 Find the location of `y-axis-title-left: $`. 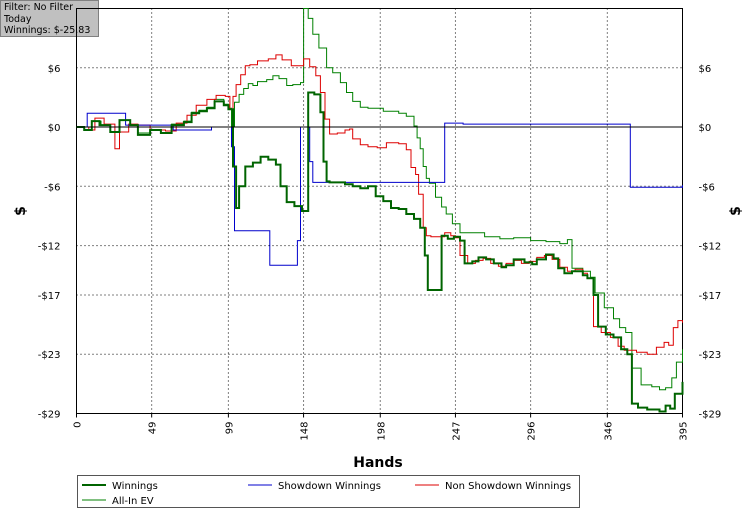

y-axis-title-left: $ is located at coordinates (21, 211).